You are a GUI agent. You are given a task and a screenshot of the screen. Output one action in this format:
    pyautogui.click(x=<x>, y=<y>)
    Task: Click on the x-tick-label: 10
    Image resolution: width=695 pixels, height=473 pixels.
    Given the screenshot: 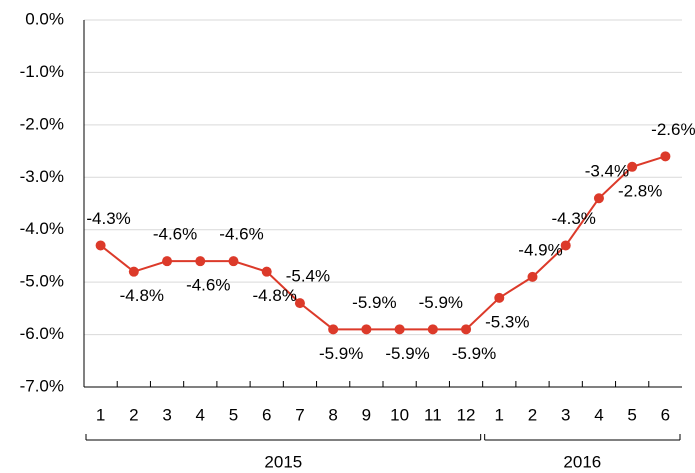 What is the action you would take?
    pyautogui.click(x=399, y=414)
    